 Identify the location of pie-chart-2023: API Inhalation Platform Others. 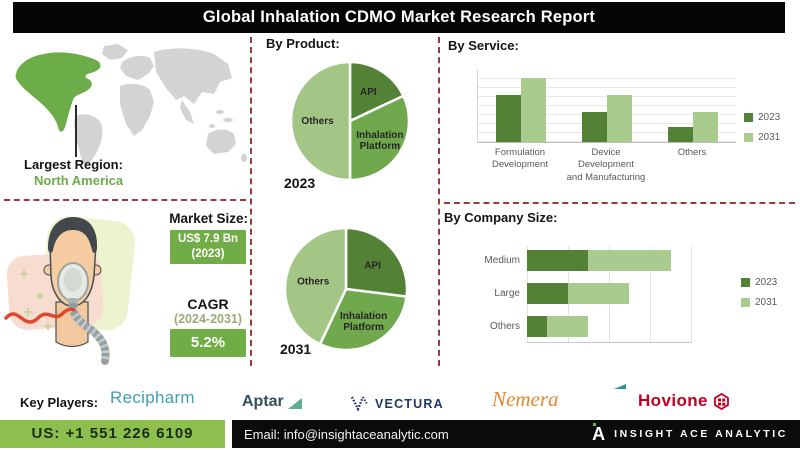
(350, 123).